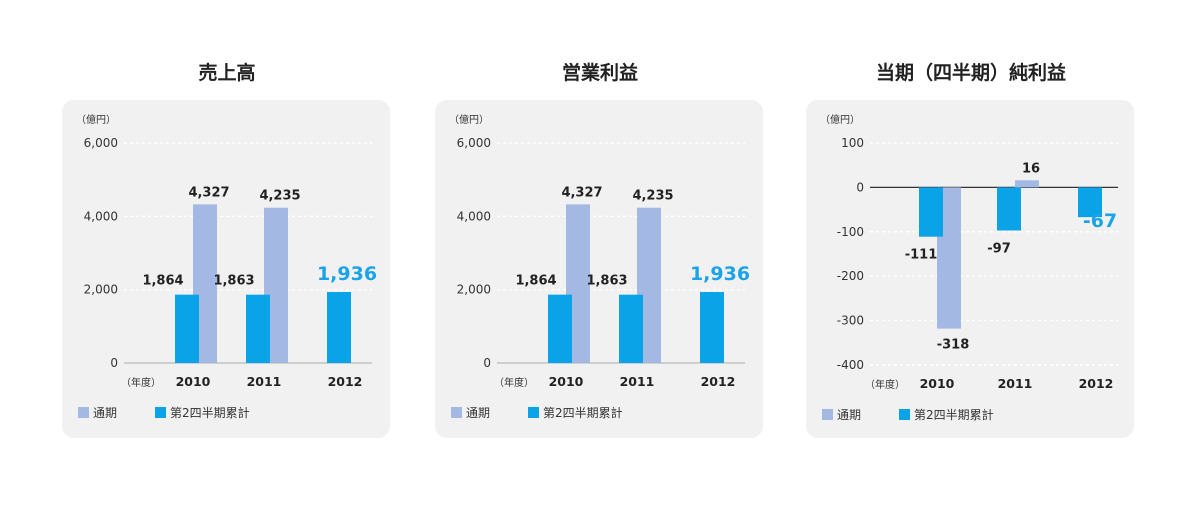 The height and width of the screenshot is (511, 1200). What do you see at coordinates (970, 73) in the screenshot?
I see `chart-title: 当期（四半期）純利益` at bounding box center [970, 73].